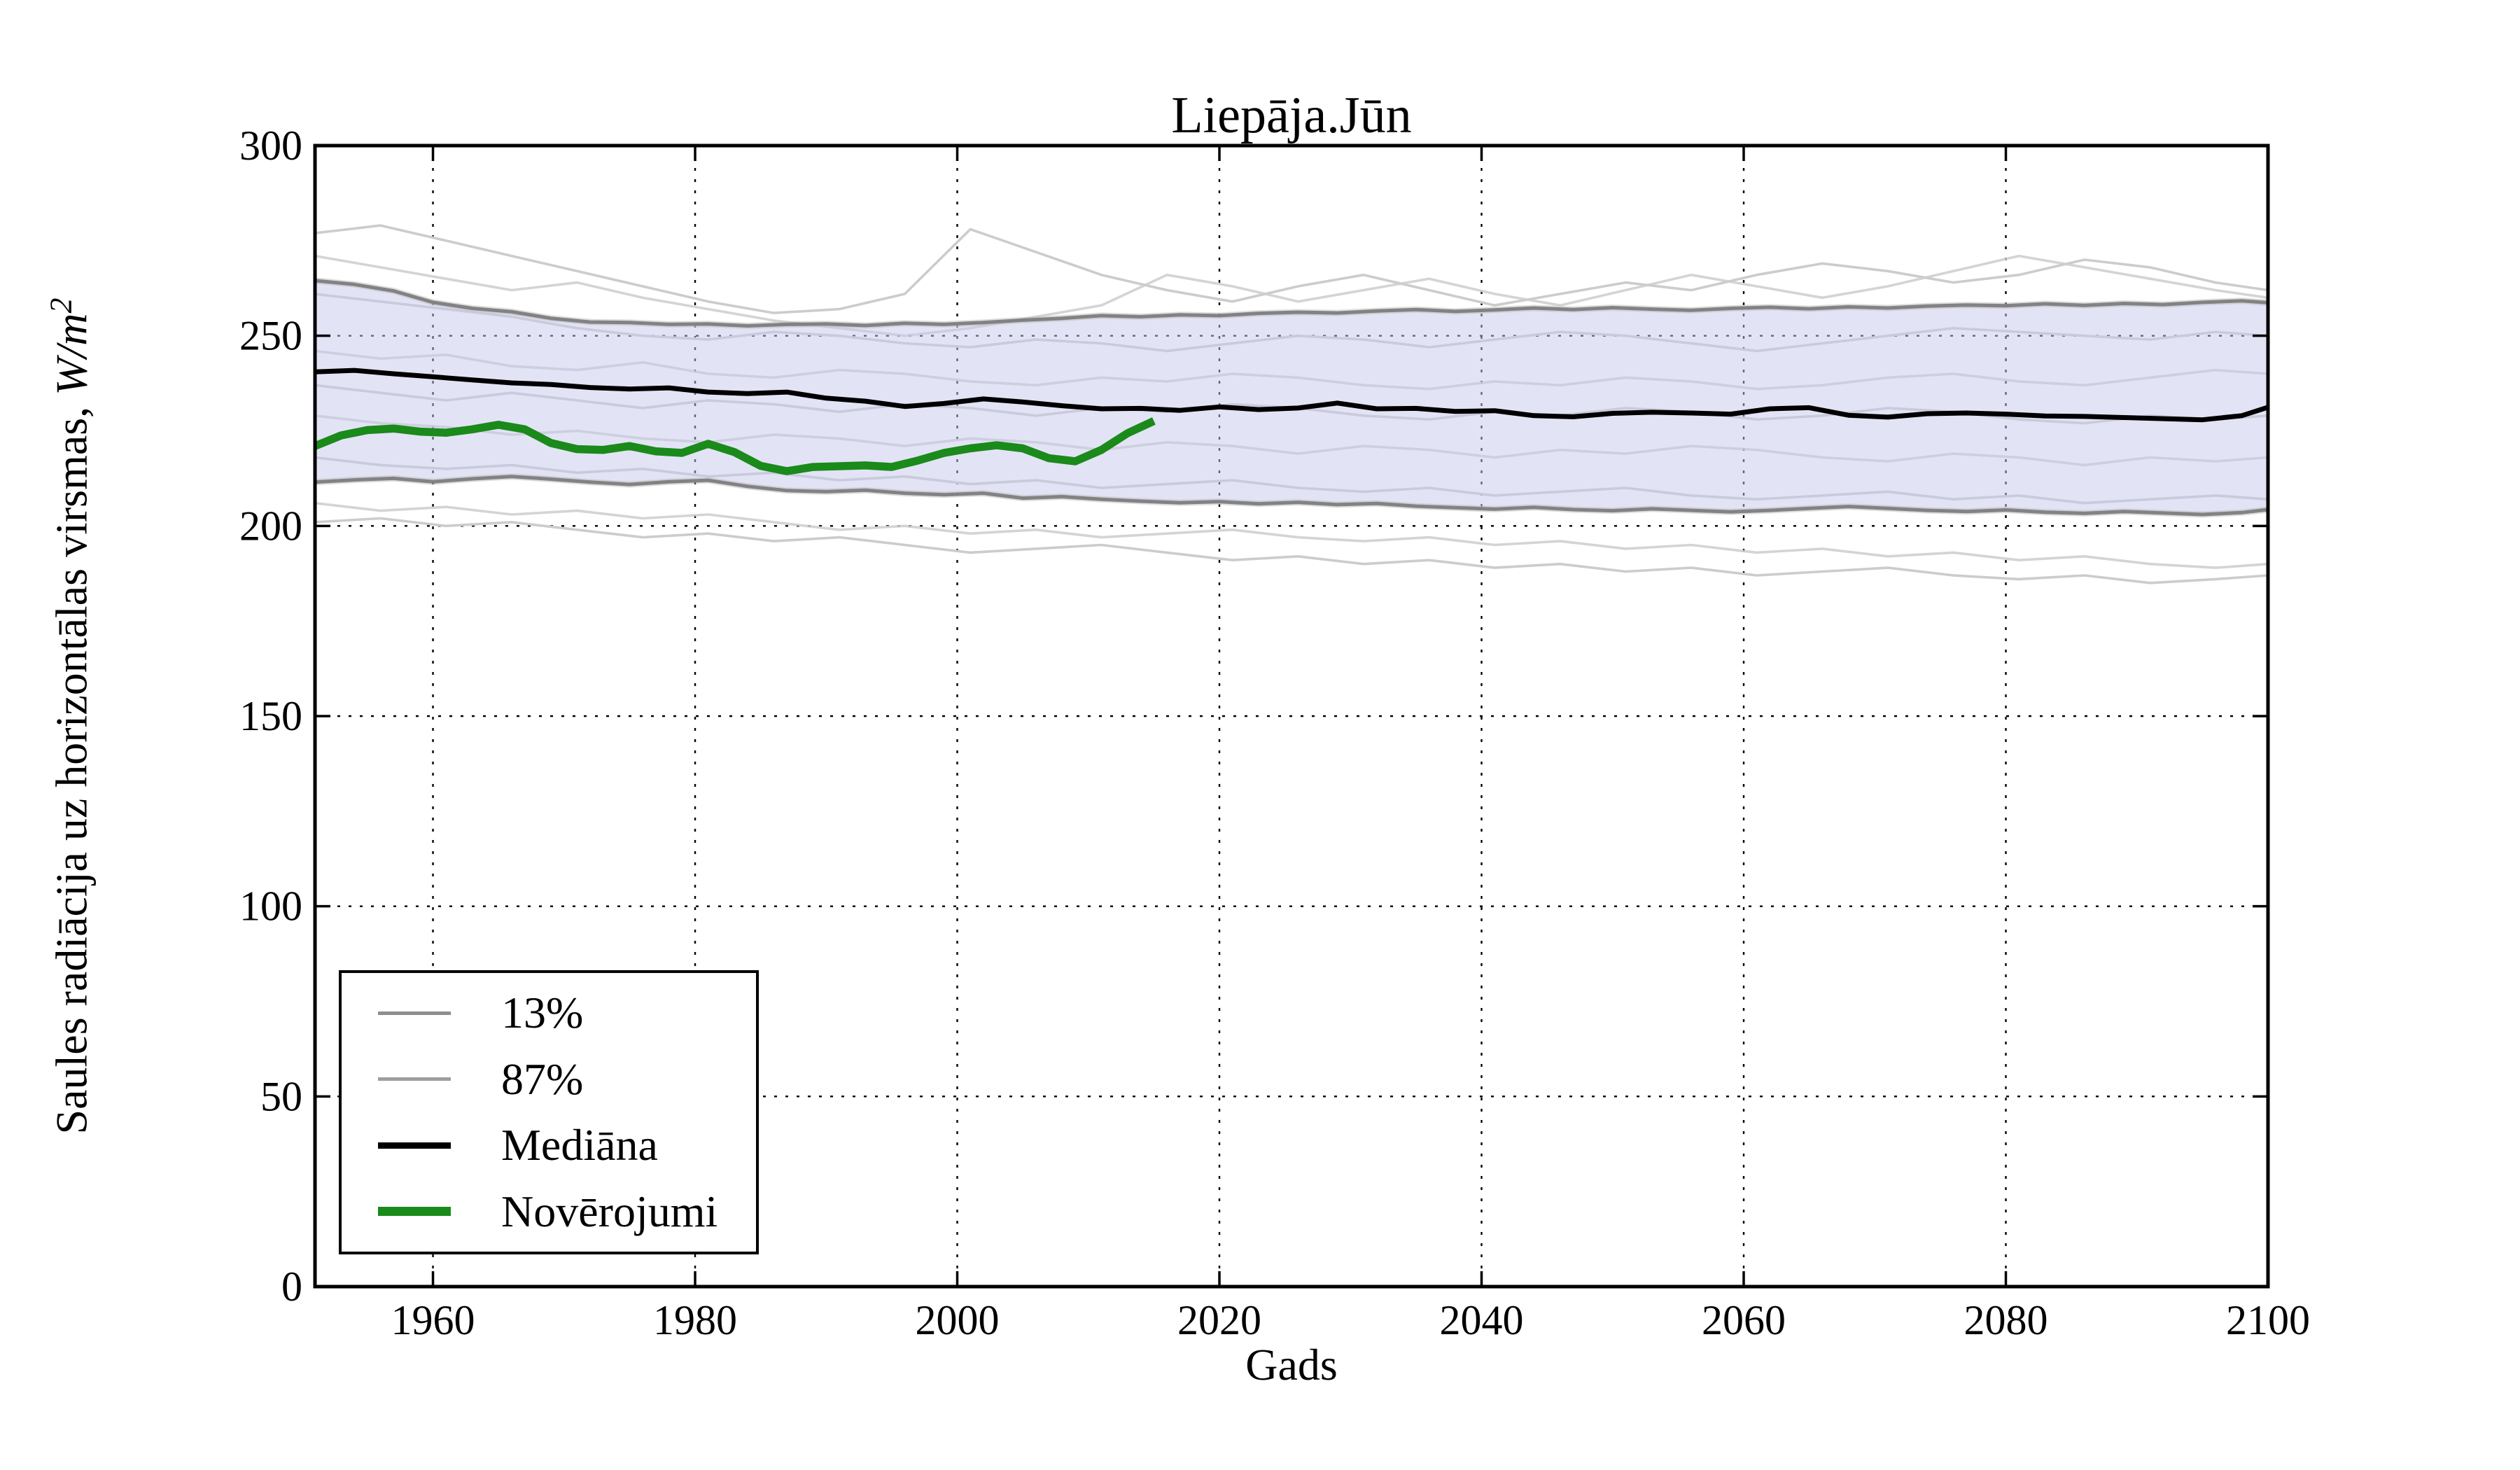 The height and width of the screenshot is (1470, 2520). What do you see at coordinates (433, 1320) in the screenshot?
I see `x-tick-label: 1960` at bounding box center [433, 1320].